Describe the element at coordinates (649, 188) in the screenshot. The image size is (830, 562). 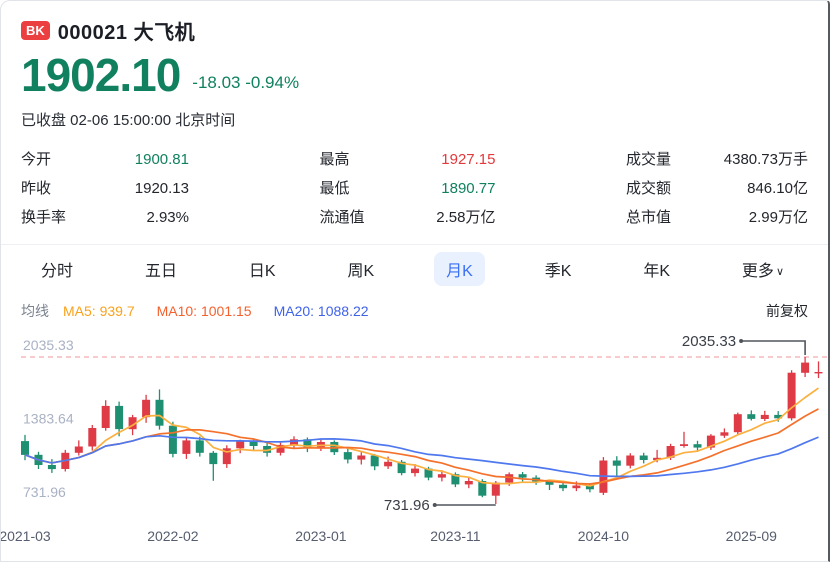
I see `stat-label: 成交额` at that location.